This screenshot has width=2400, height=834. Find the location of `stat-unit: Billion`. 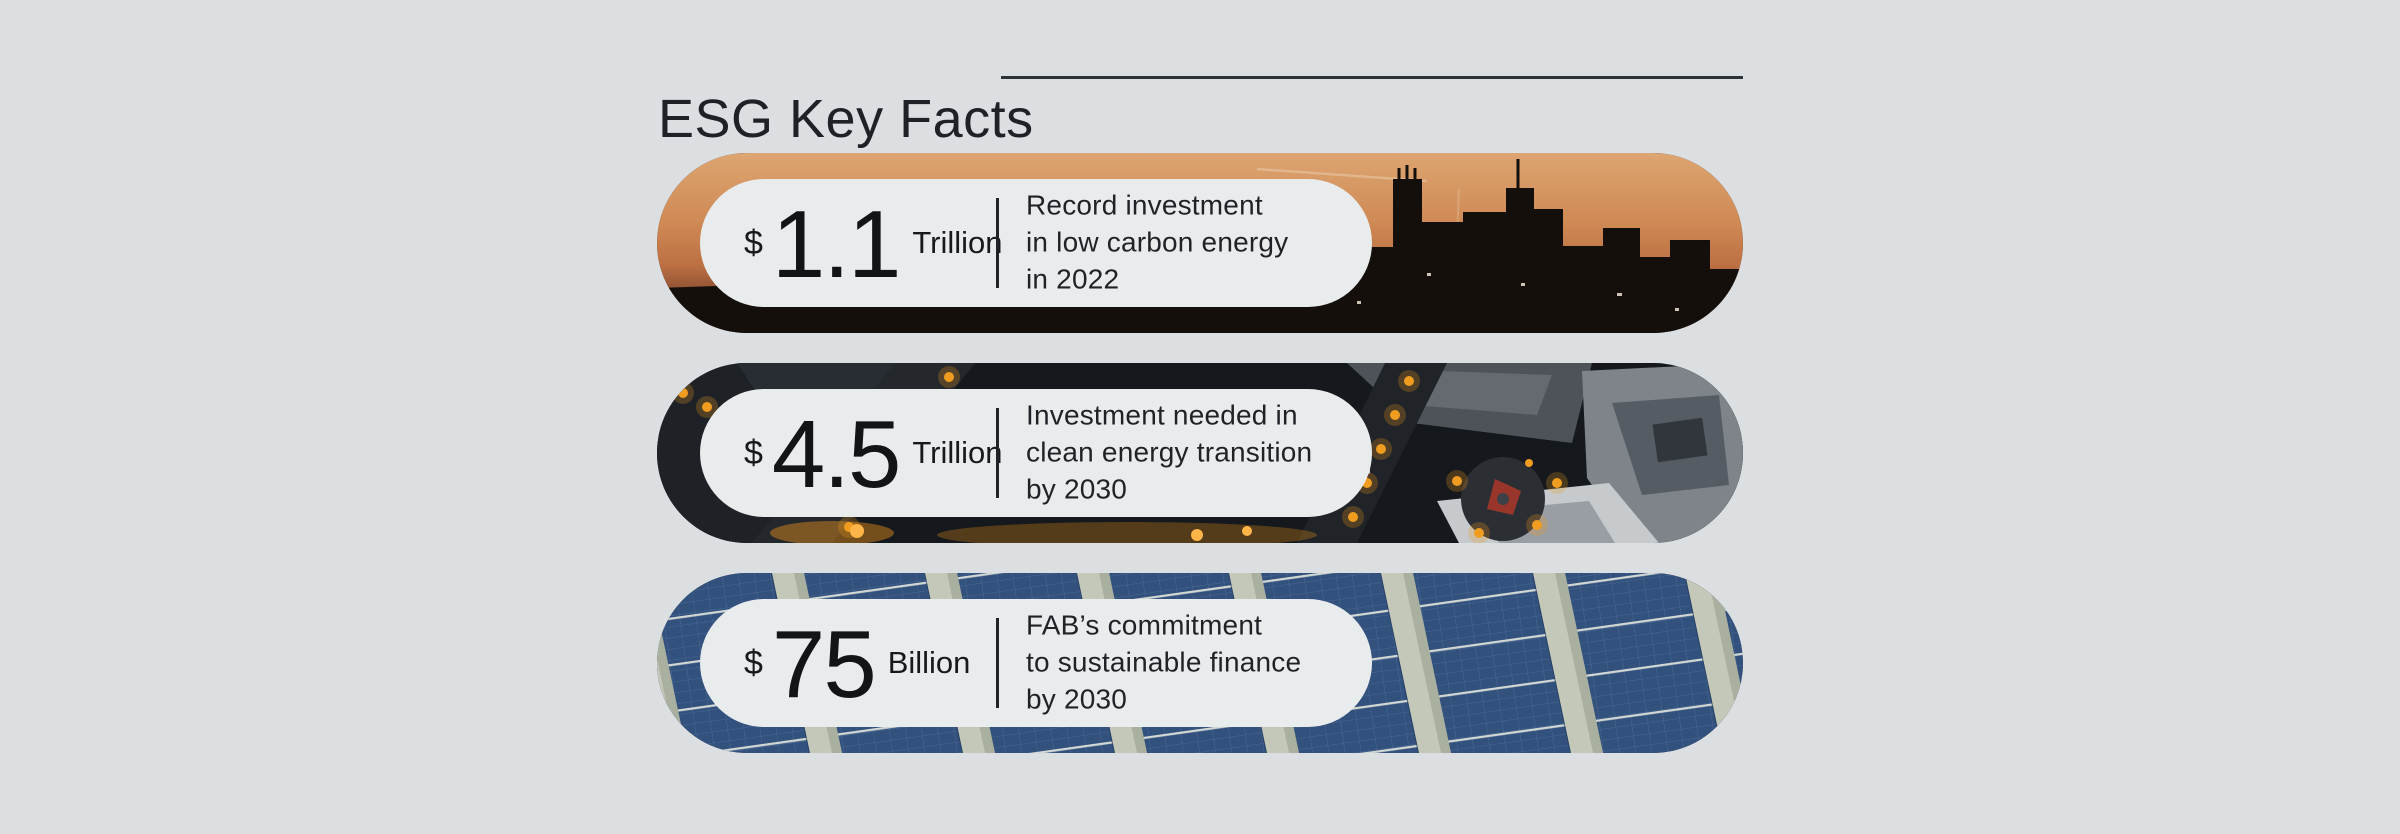

stat-unit: Billion is located at coordinates (929, 662).